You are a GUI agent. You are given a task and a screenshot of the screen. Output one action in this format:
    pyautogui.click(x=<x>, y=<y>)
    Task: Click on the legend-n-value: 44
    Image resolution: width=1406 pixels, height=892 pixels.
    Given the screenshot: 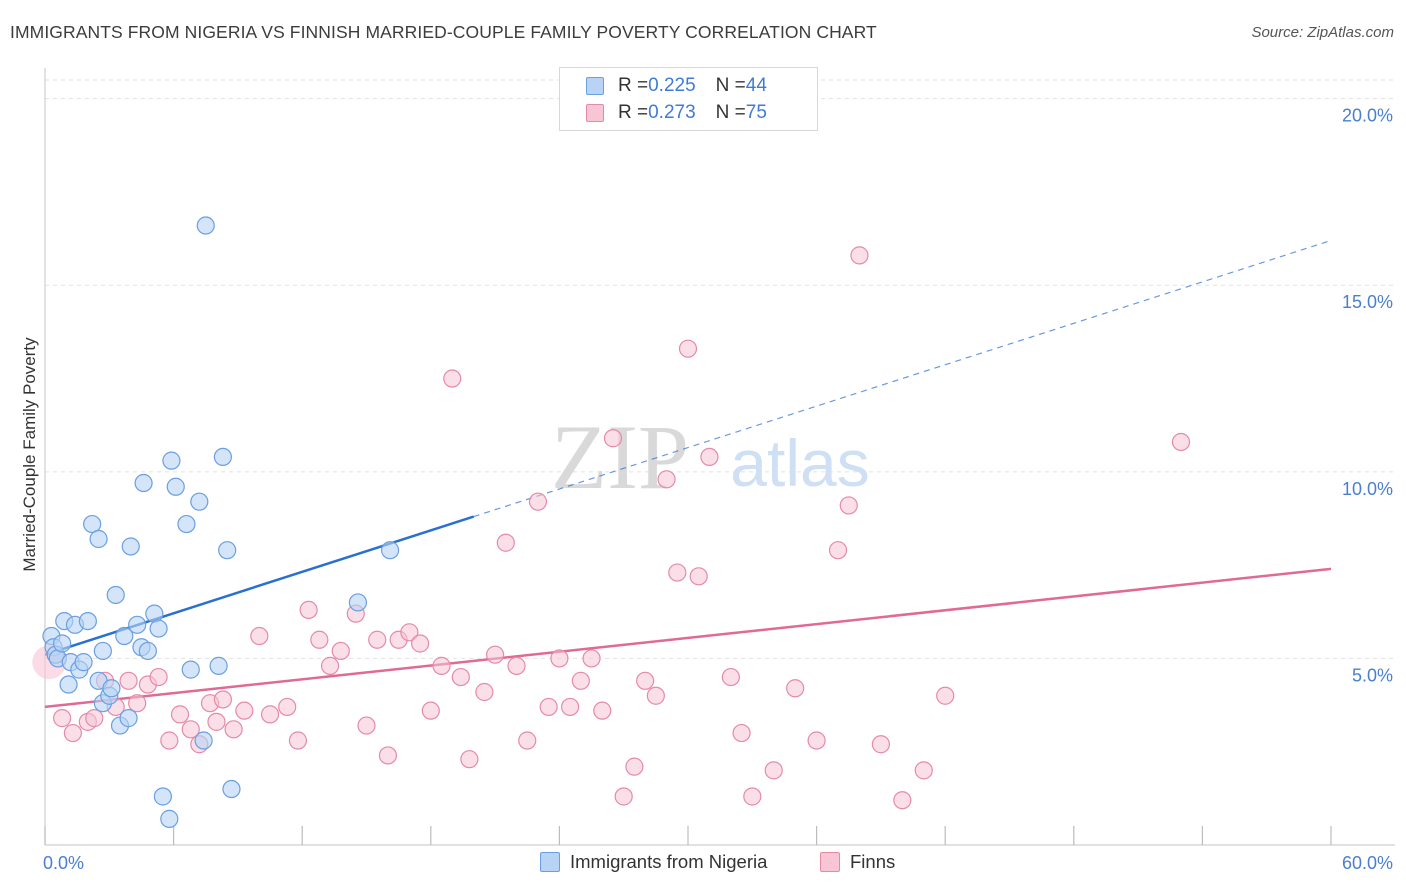 What is the action you would take?
    pyautogui.click(x=756, y=85)
    